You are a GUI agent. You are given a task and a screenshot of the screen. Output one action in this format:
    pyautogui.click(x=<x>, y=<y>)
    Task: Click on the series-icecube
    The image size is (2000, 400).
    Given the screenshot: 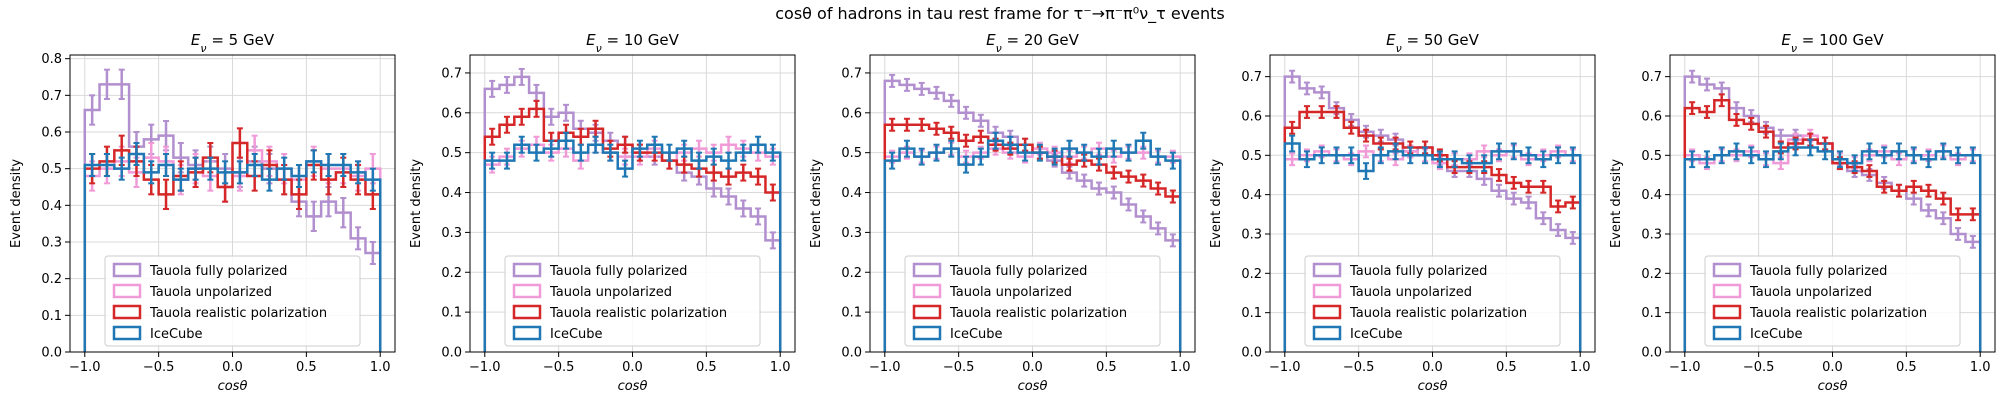 What is the action you would take?
    pyautogui.click(x=1432, y=243)
    